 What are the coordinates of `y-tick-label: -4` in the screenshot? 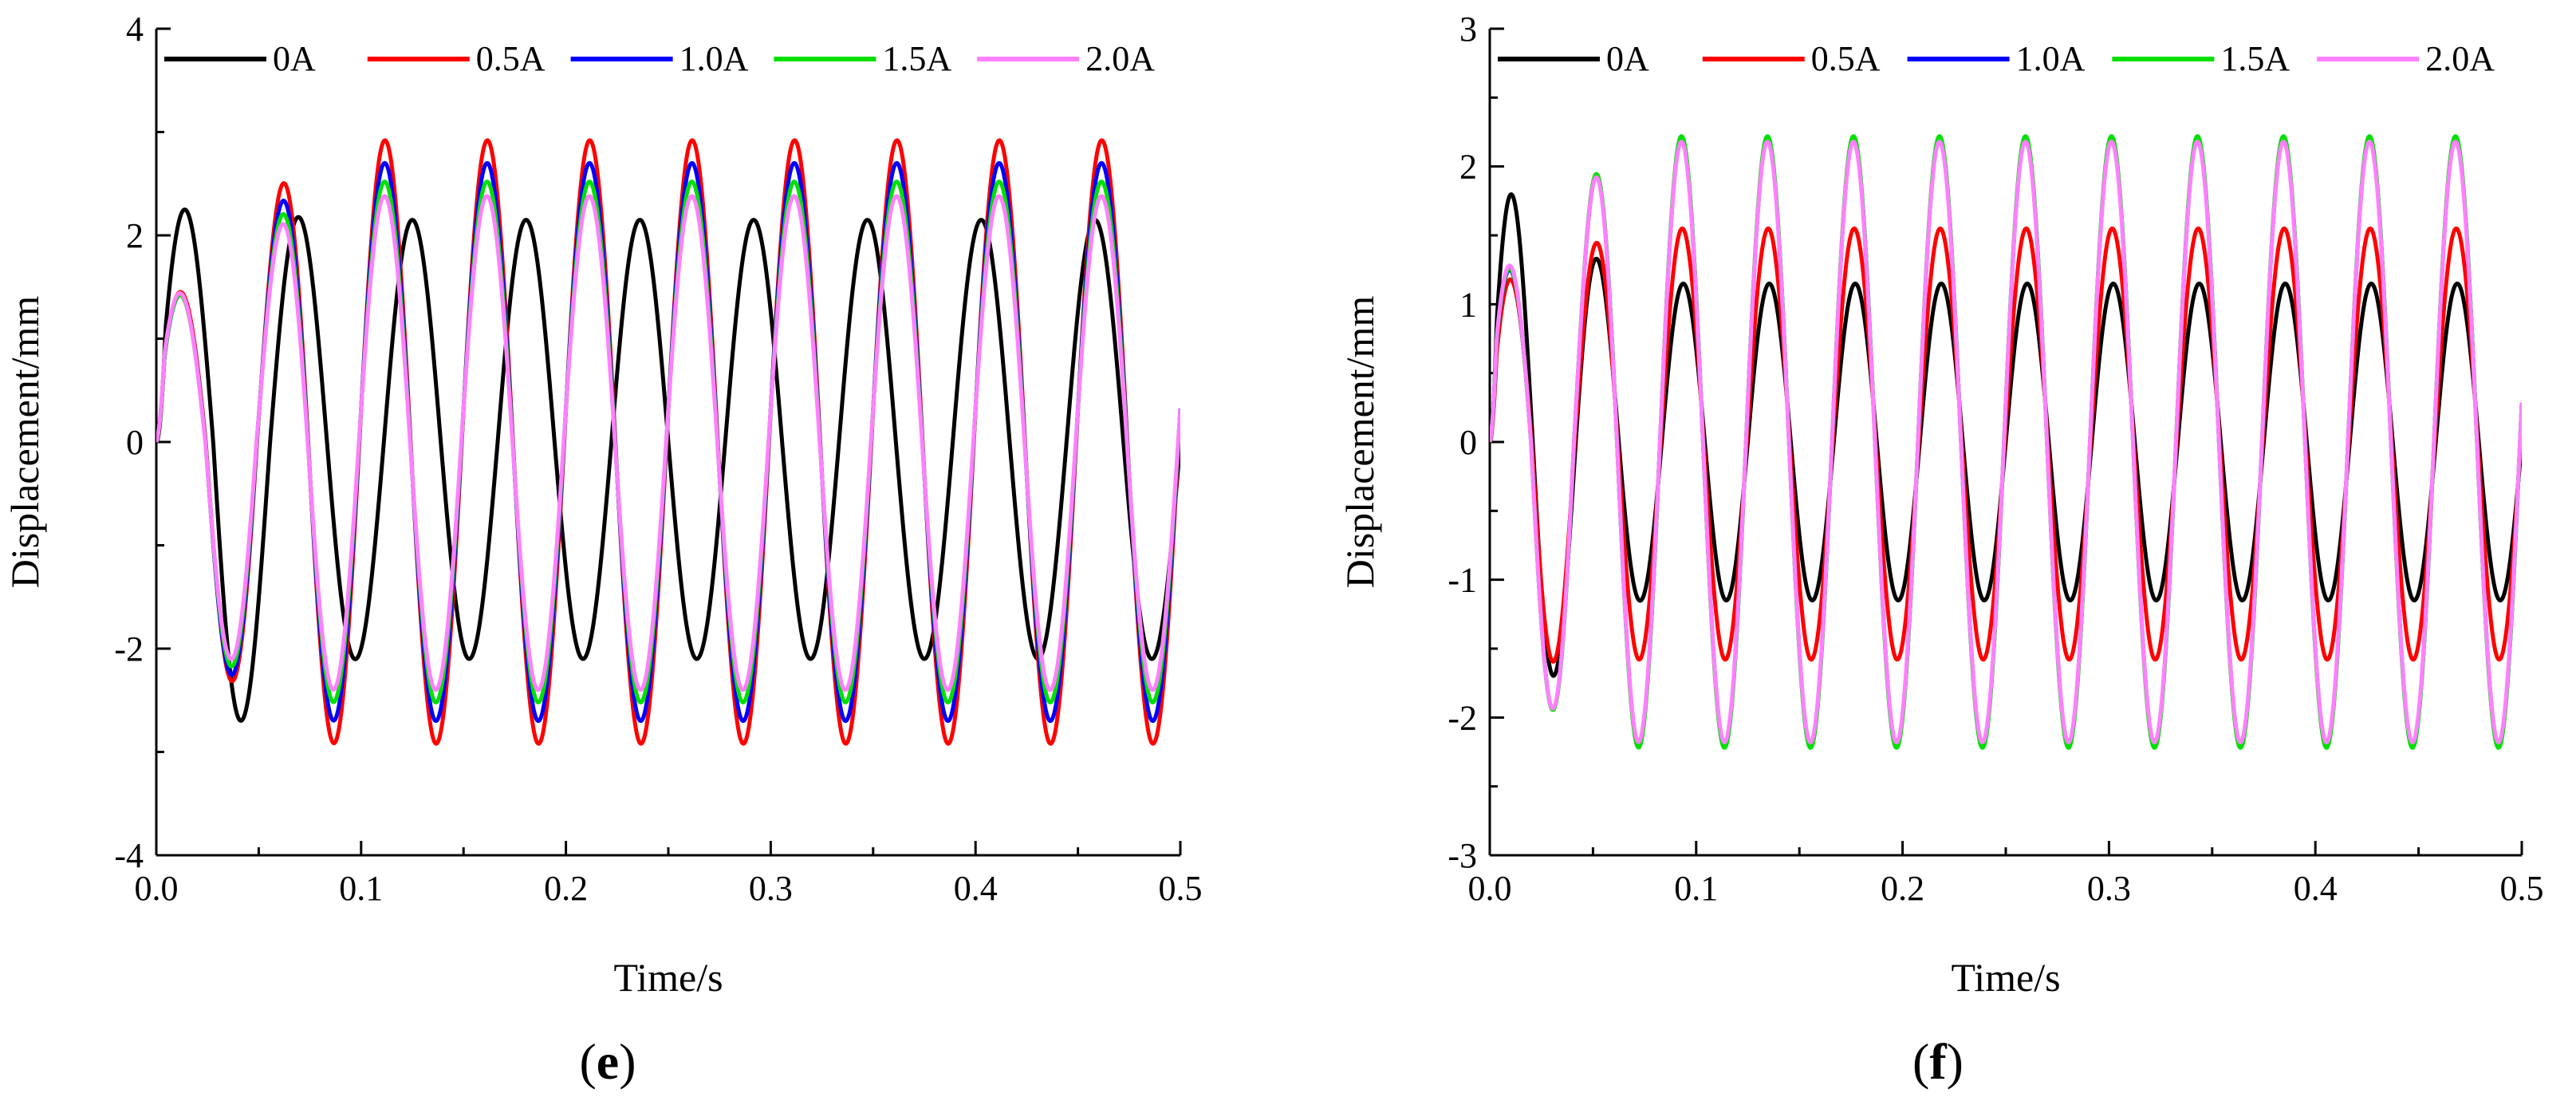 It's located at (129, 856).